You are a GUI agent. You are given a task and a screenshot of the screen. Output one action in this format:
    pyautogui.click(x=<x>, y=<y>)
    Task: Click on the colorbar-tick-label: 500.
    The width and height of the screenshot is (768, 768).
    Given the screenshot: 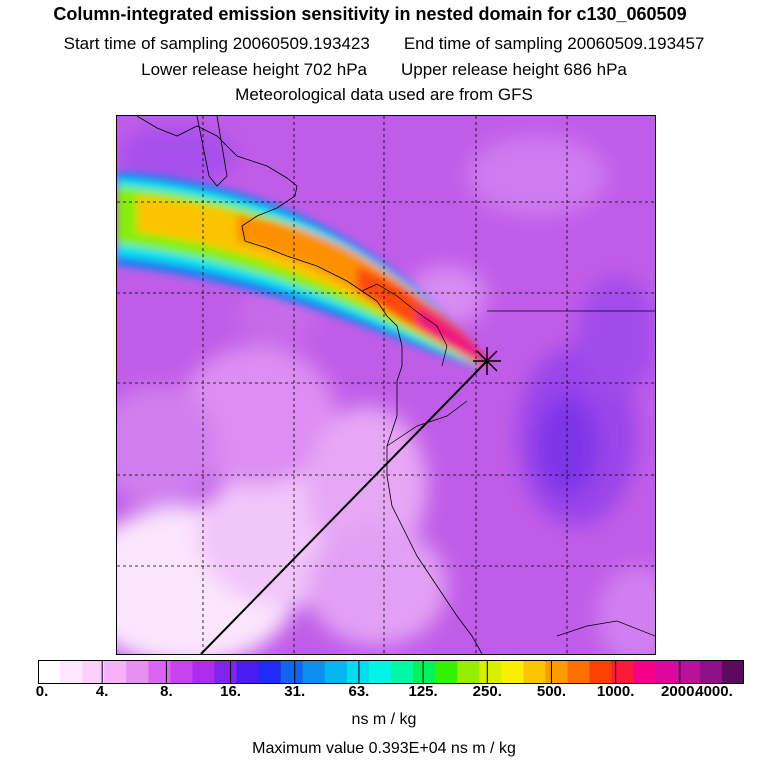 What is the action you would take?
    pyautogui.click(x=551, y=691)
    